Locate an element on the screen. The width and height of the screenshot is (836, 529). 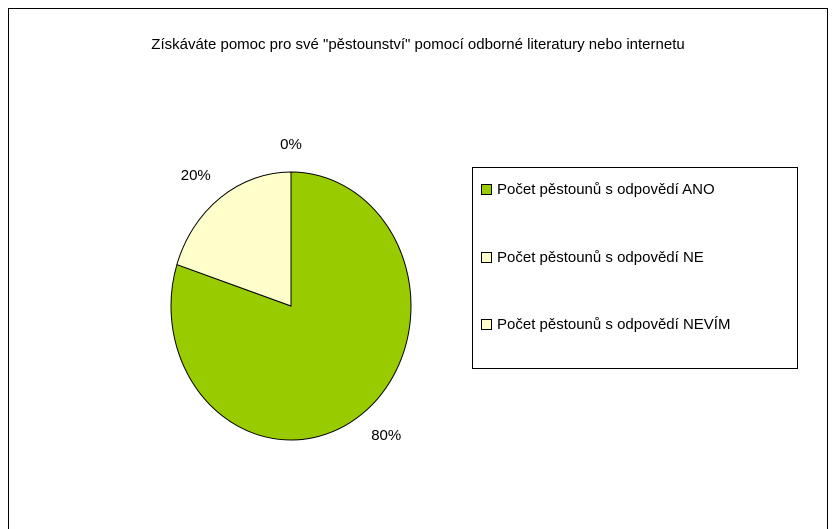
data-label: 20% is located at coordinates (196, 175).